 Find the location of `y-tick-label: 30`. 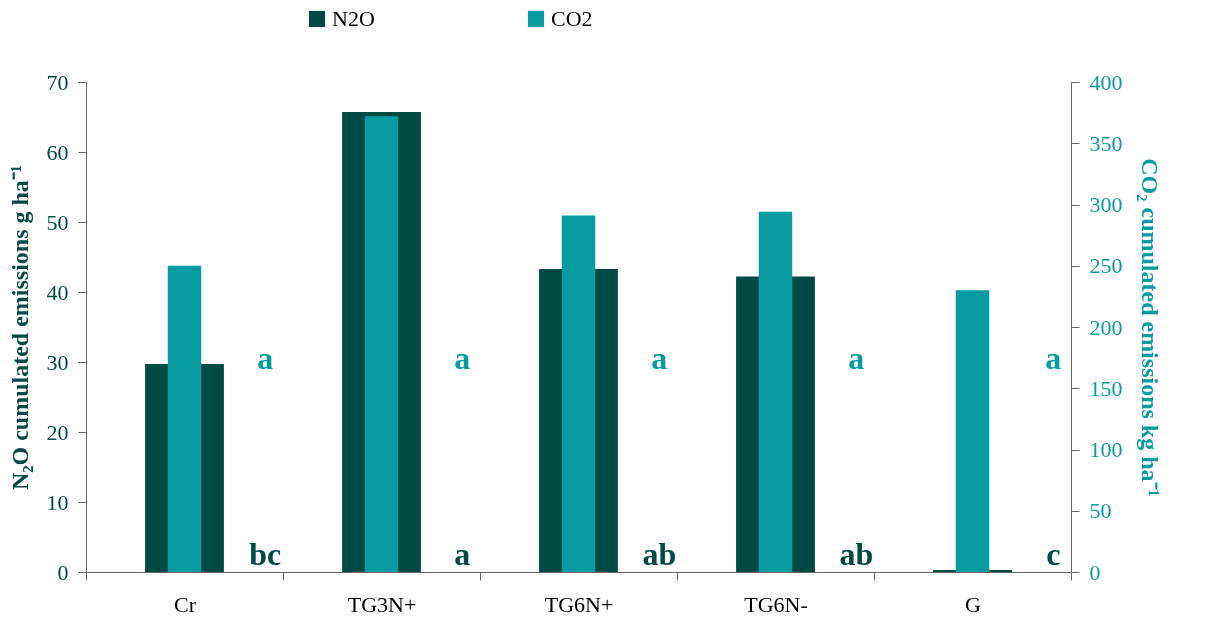

y-tick-label: 30 is located at coordinates (57, 362).